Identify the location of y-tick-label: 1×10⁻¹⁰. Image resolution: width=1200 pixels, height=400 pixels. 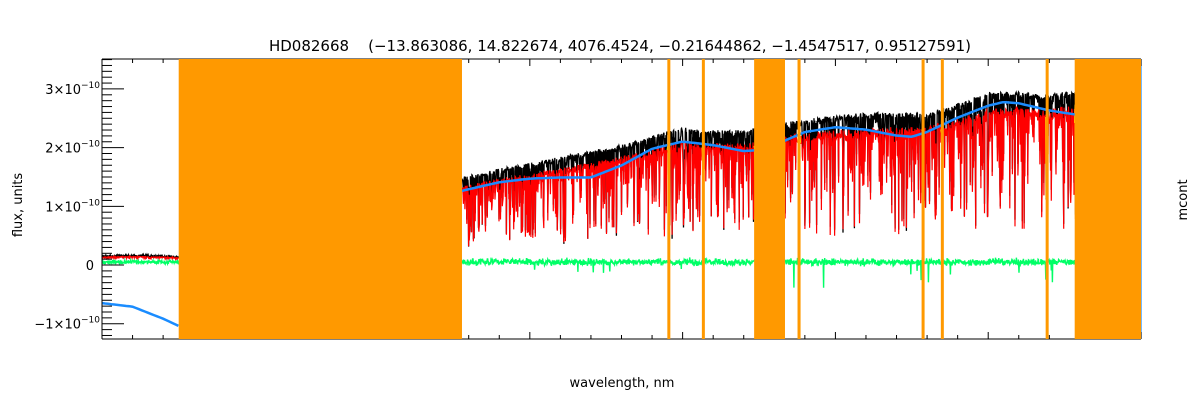
(72, 206).